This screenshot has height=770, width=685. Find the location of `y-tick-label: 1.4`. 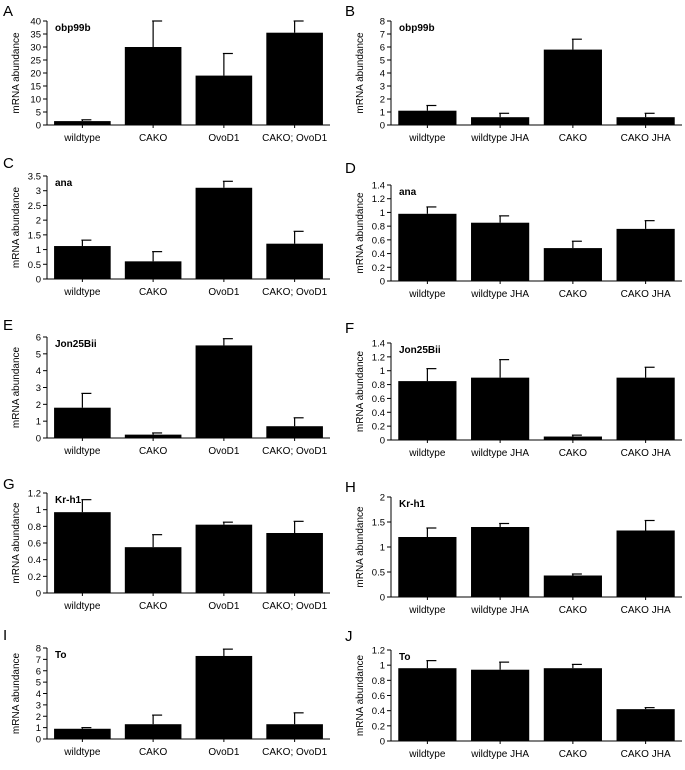

y-tick-label: 1.4 is located at coordinates (378, 344).